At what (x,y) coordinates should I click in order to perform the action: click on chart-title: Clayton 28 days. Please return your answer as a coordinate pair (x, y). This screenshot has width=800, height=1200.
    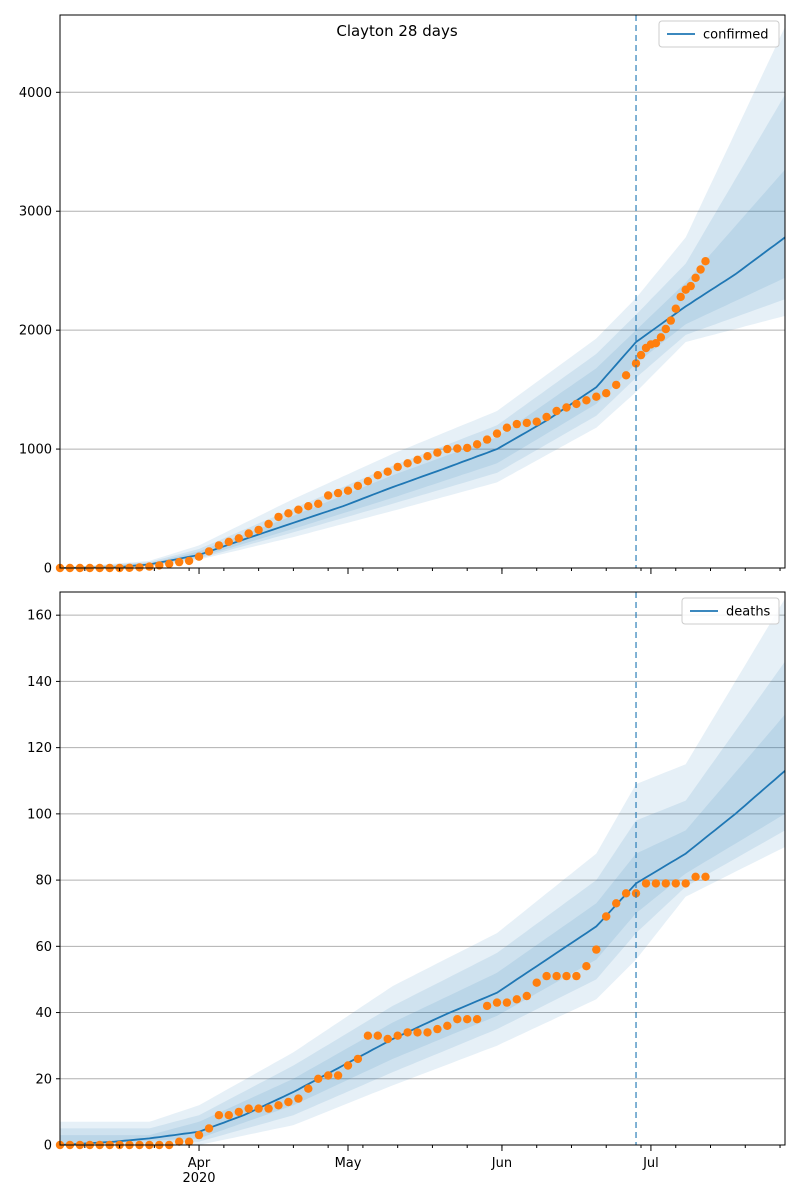
    Looking at the image, I should click on (396, 31).